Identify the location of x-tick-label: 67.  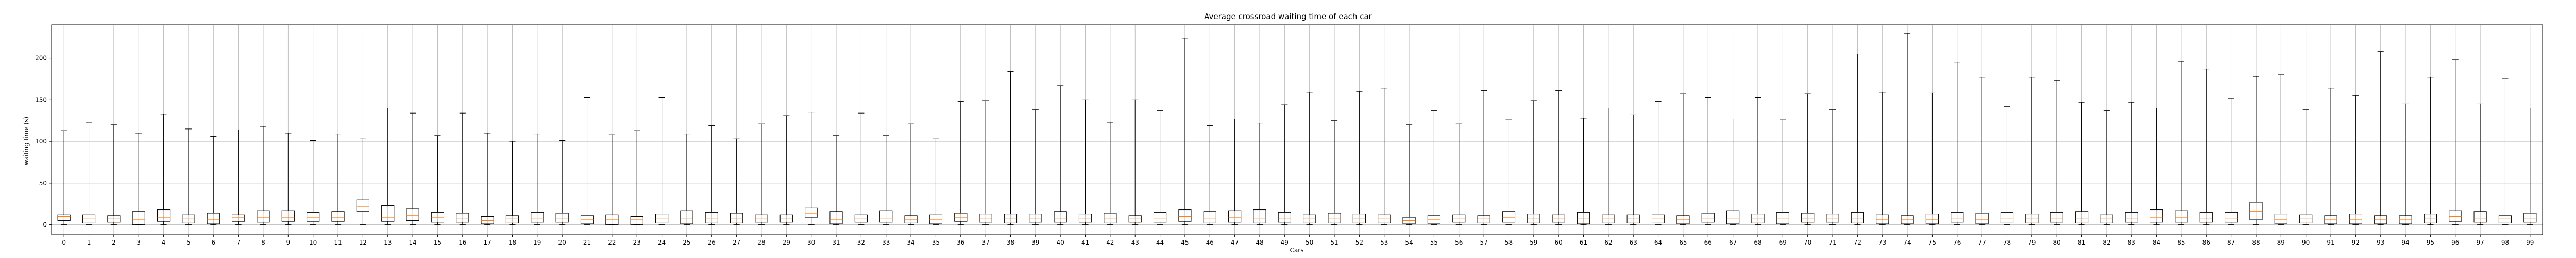
(1733, 242).